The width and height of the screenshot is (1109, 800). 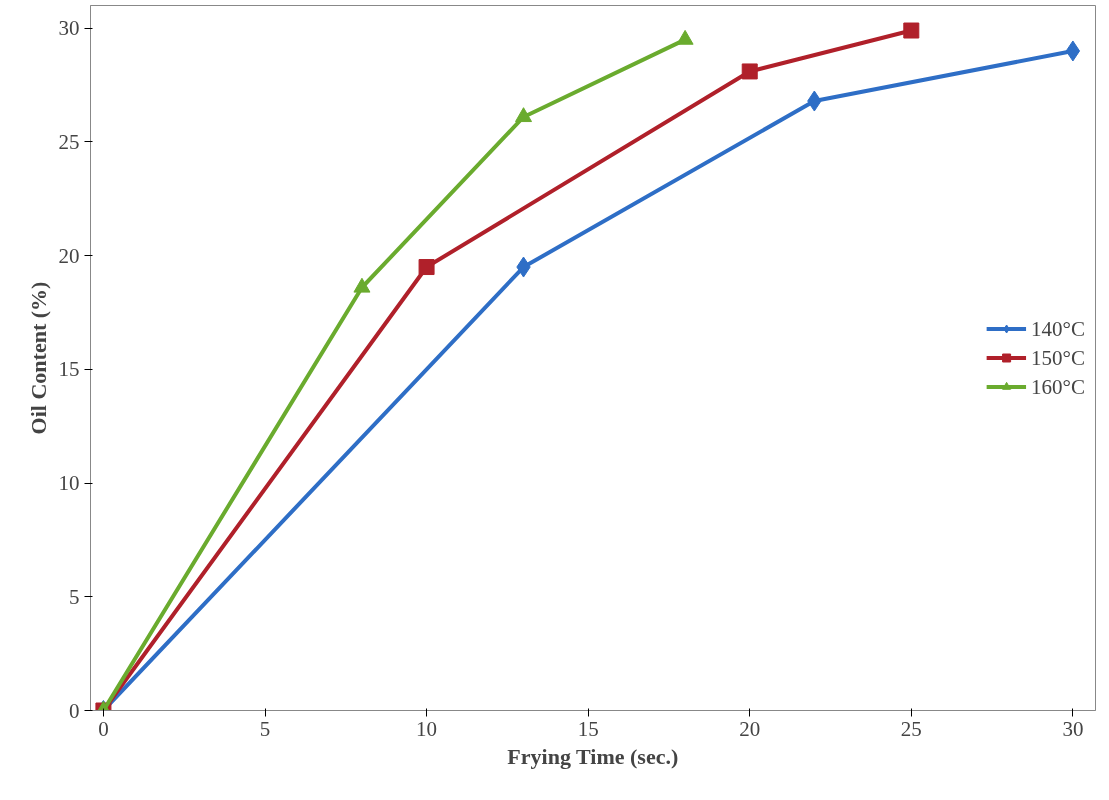 What do you see at coordinates (750, 728) in the screenshot?
I see `x-tick-label: 20` at bounding box center [750, 728].